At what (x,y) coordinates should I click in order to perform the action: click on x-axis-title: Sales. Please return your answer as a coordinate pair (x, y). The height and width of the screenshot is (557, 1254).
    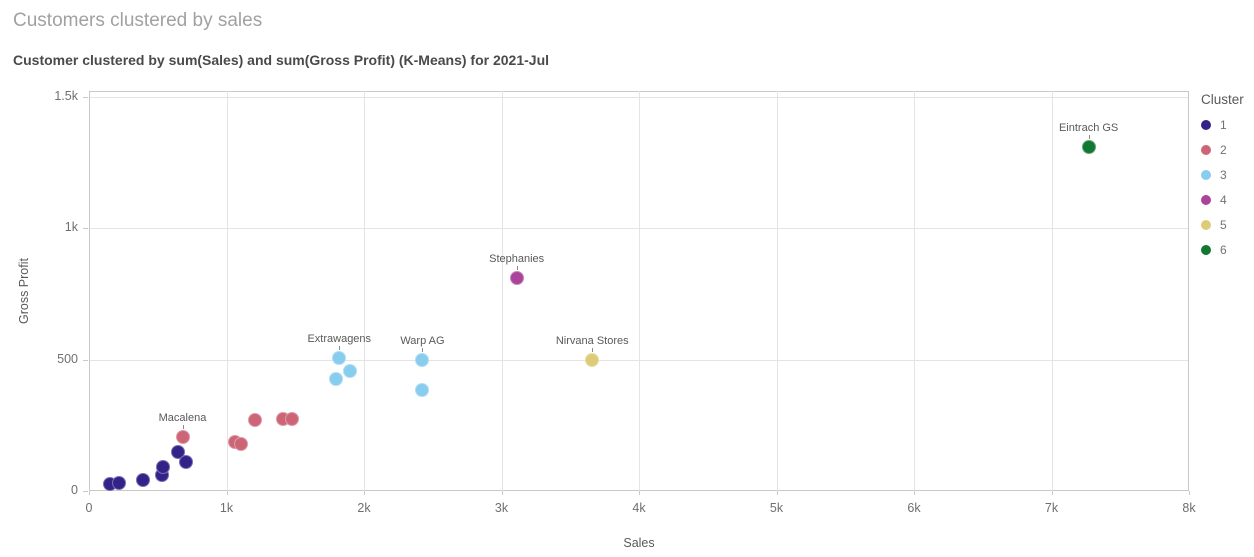
    Looking at the image, I should click on (639, 543).